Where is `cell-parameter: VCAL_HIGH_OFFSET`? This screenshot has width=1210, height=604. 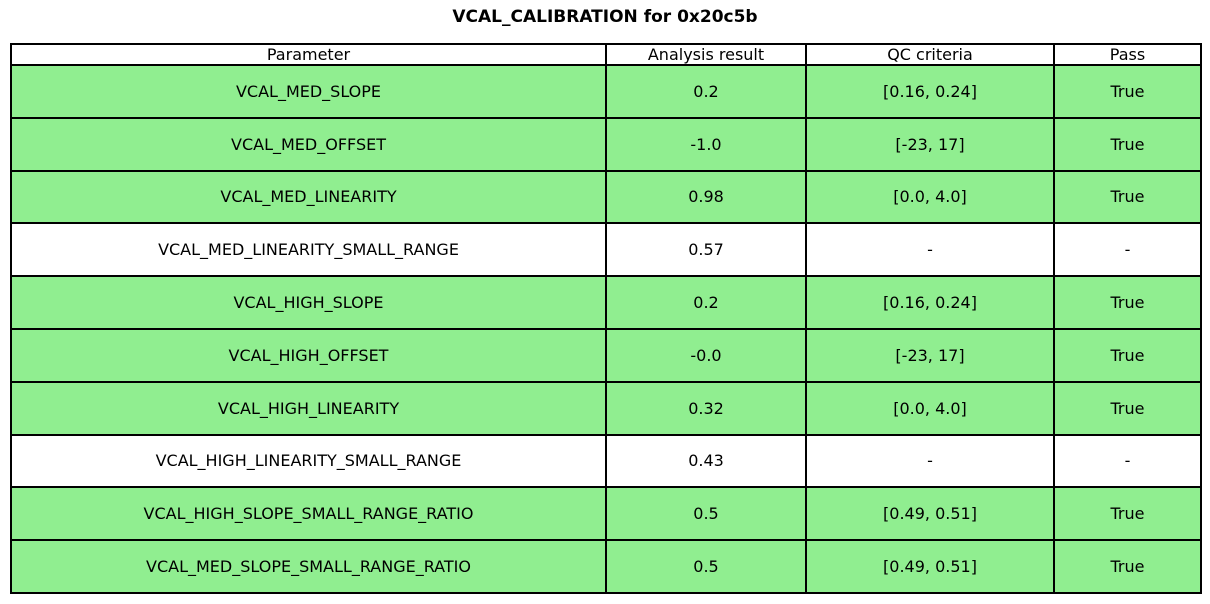 cell-parameter: VCAL_HIGH_OFFSET is located at coordinates (308, 355).